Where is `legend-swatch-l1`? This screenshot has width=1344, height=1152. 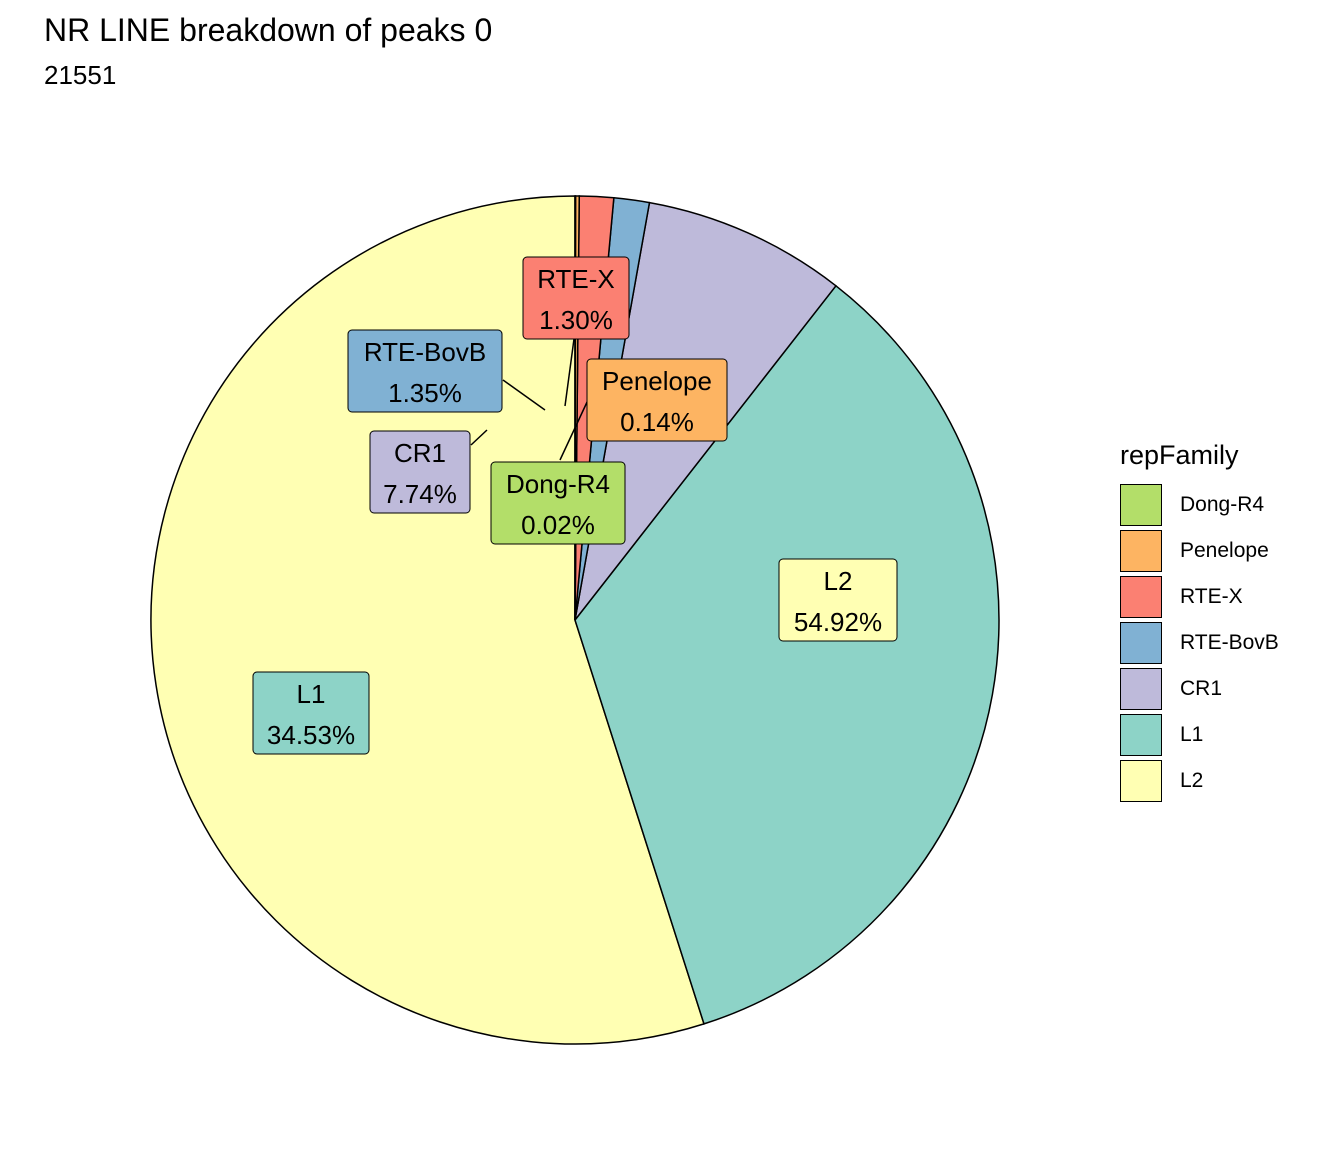 legend-swatch-l1 is located at coordinates (1141, 735).